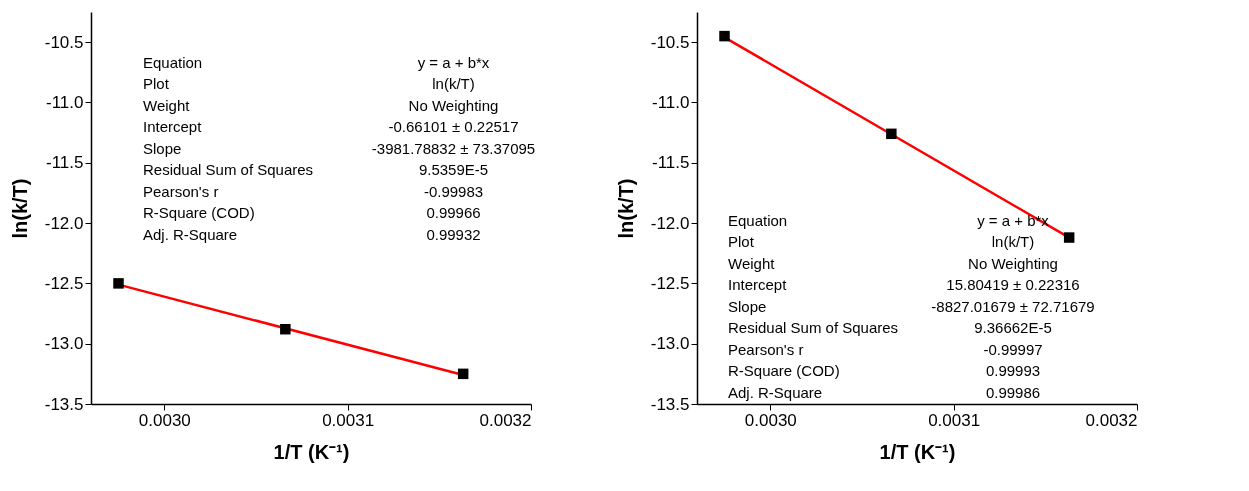 The height and width of the screenshot is (491, 1249). I want to click on annotation: -3981.78832 ± 73.37095, so click(453, 148).